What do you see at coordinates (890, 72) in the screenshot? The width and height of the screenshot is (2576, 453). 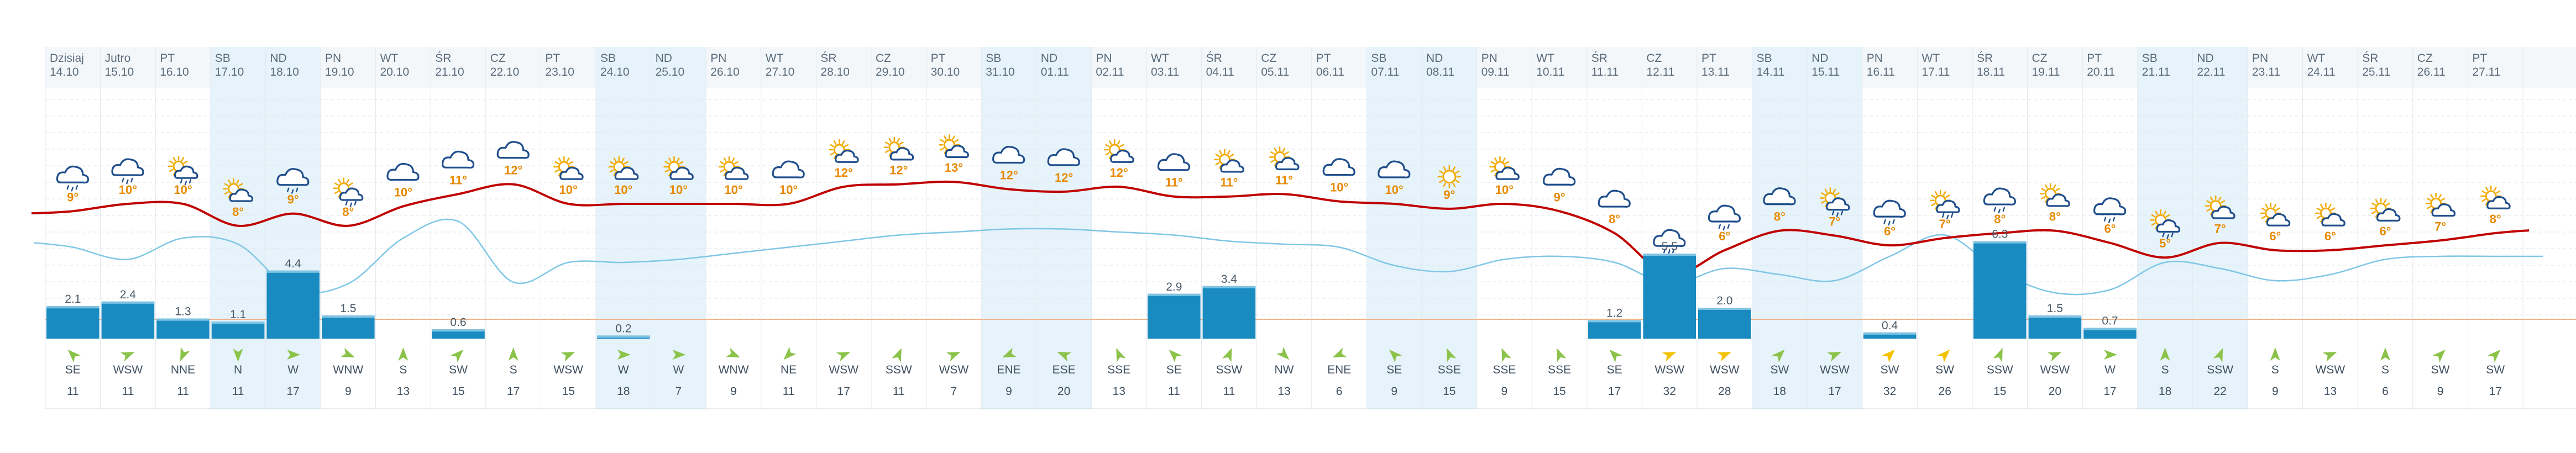 I see `day-date-label: 29.10` at bounding box center [890, 72].